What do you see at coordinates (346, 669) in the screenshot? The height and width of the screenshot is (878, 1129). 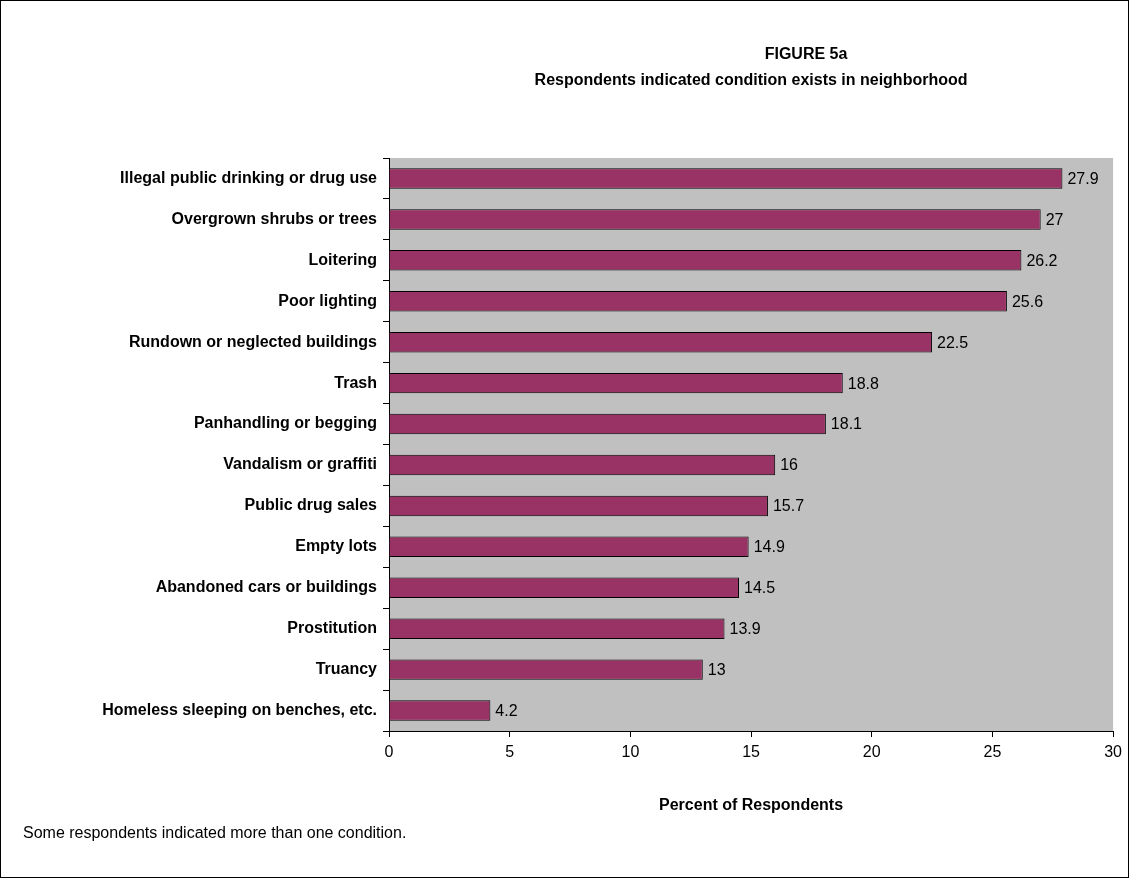 I see `y-tick-label: Truancy` at bounding box center [346, 669].